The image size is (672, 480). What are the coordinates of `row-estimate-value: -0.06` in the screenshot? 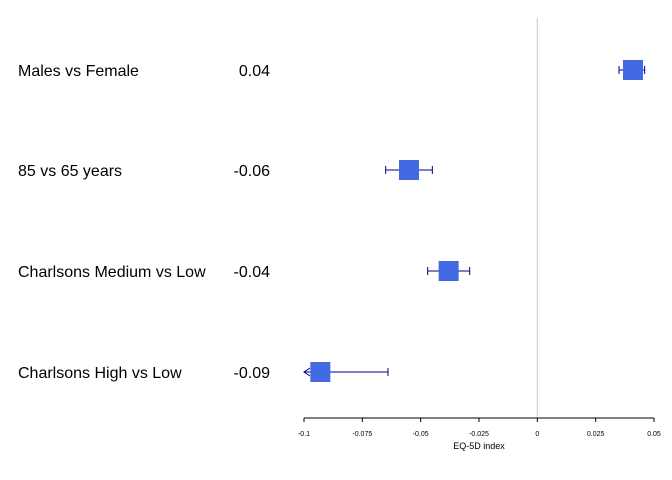 It's located at (252, 171).